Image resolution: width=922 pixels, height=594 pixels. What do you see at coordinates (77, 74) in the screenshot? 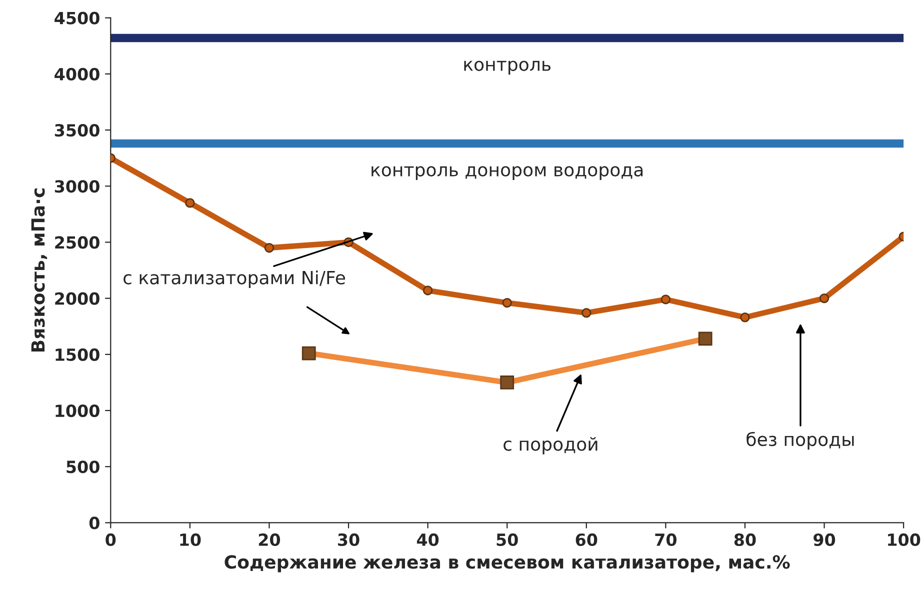
I see `y-tick-label: 4000` at bounding box center [77, 74].